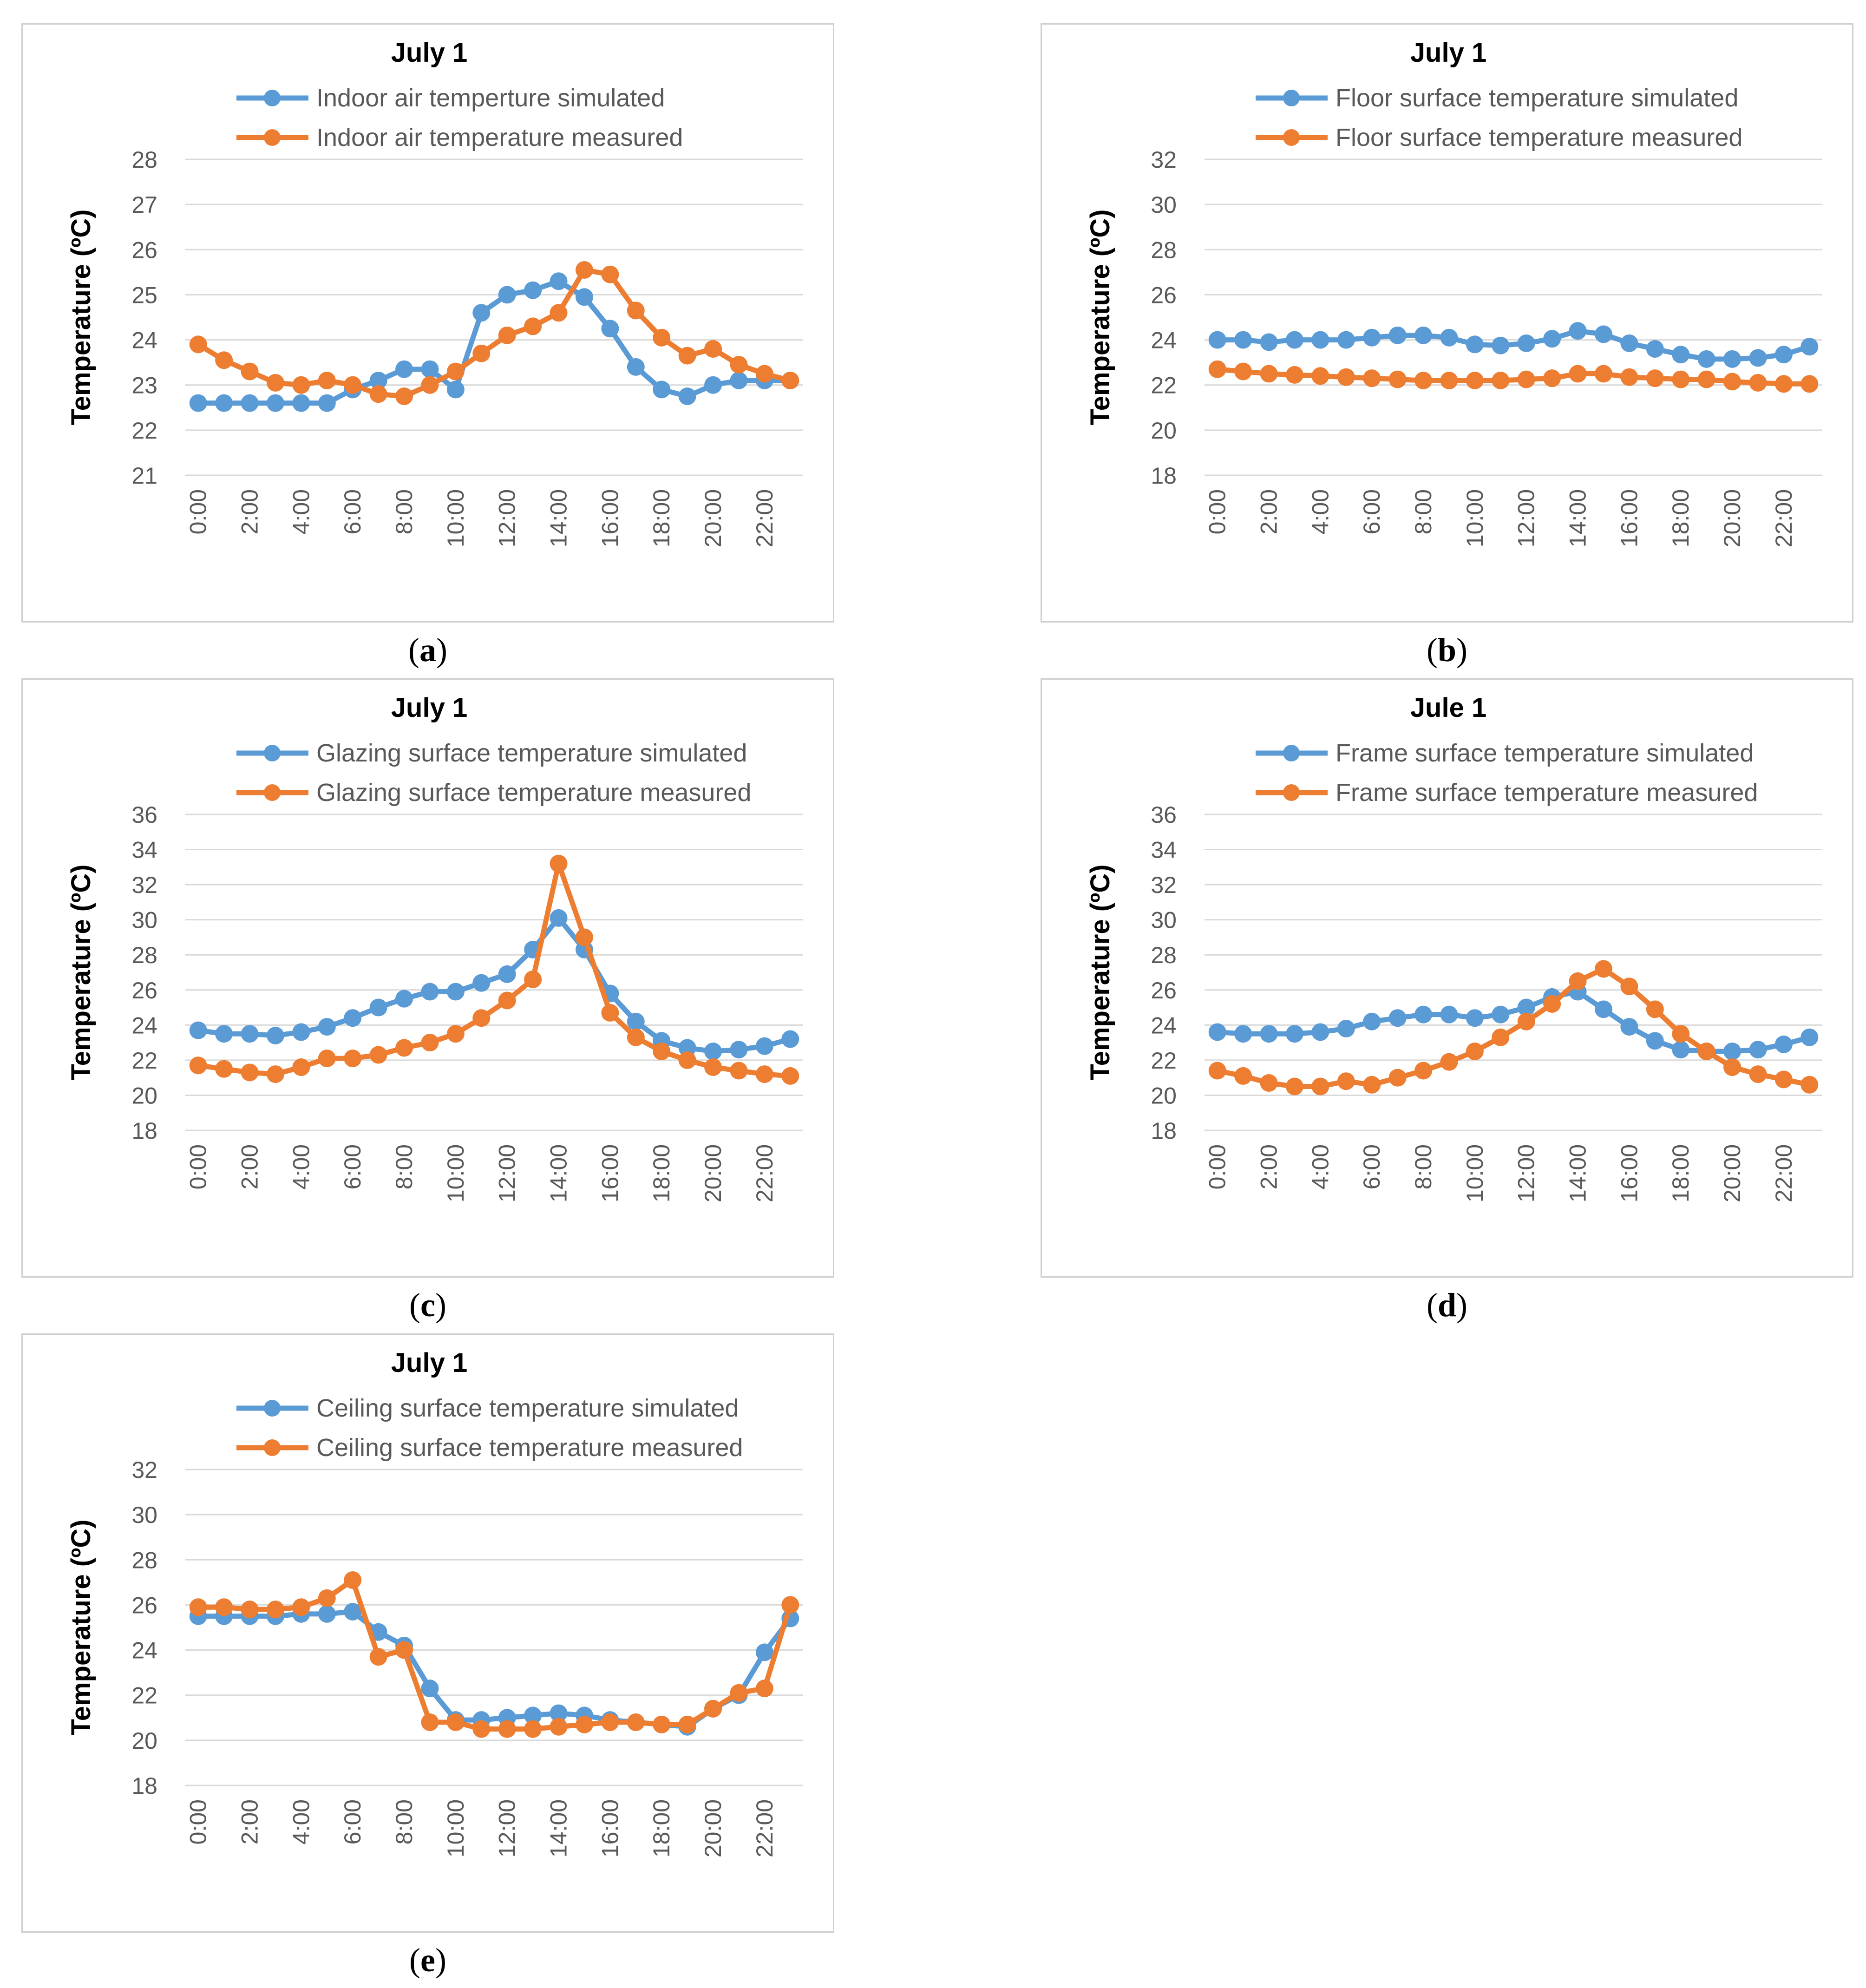 The width and height of the screenshot is (1866, 1988). Describe the element at coordinates (144, 205) in the screenshot. I see `y-tick-label: 27` at that location.